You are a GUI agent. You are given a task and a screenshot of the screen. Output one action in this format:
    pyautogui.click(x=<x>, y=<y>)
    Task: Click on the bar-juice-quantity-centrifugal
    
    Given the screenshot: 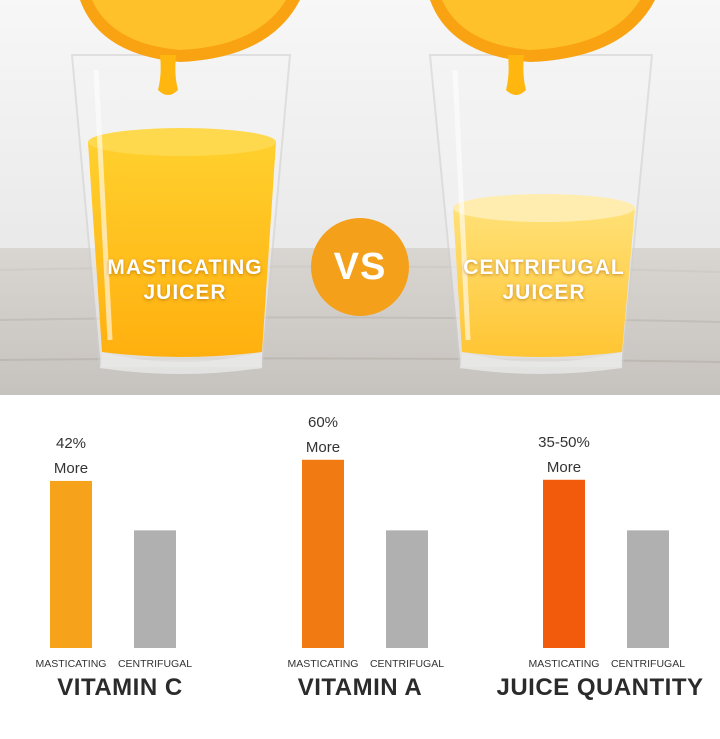 What is the action you would take?
    pyautogui.click(x=648, y=589)
    